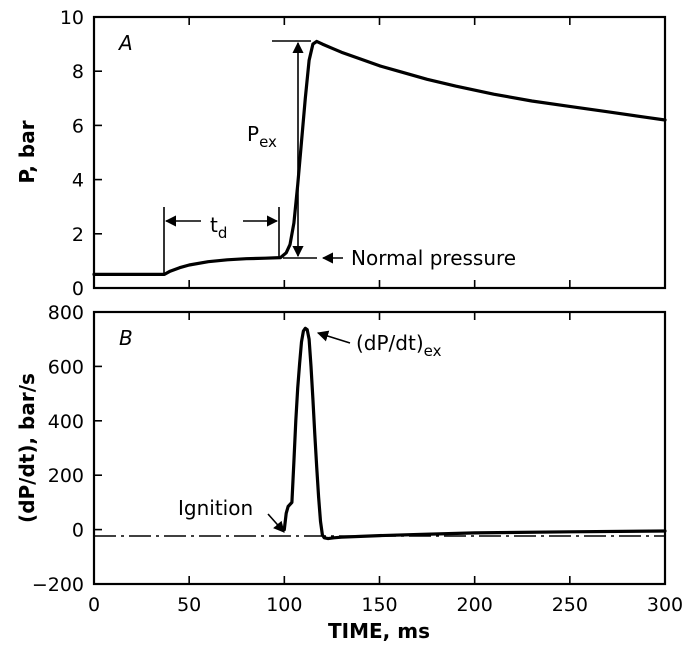 Image resolution: width=689 pixels, height=647 pixels. What do you see at coordinates (66, 367) in the screenshot?
I see `panel-b-ytick-label: 600` at bounding box center [66, 367].